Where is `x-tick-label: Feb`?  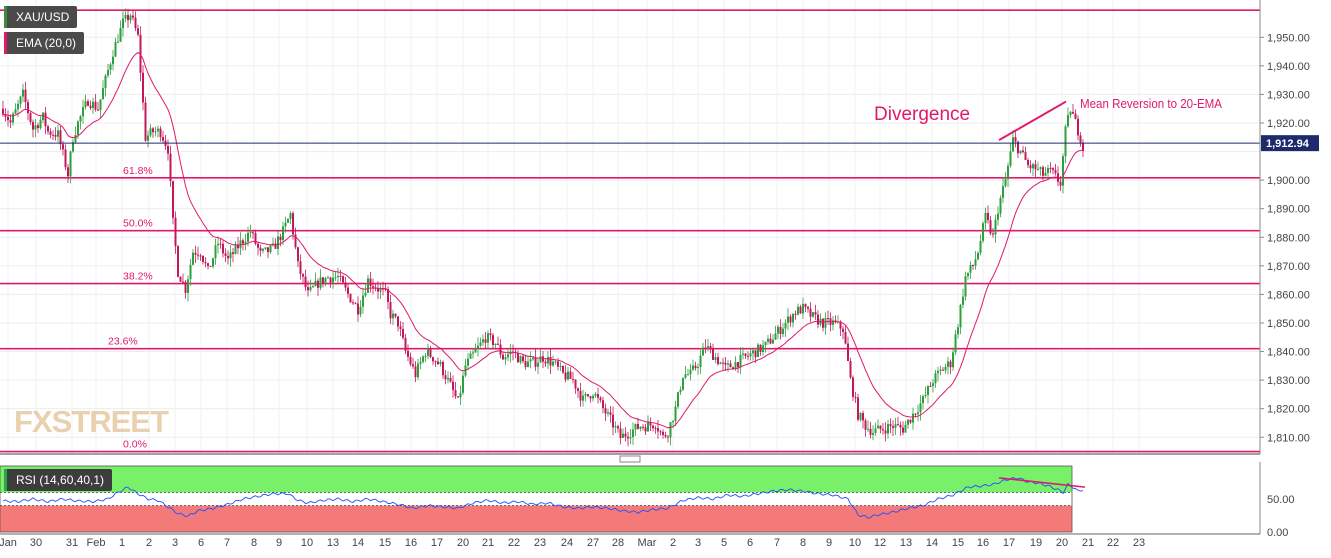
x-tick-label: Feb is located at coordinates (96, 543).